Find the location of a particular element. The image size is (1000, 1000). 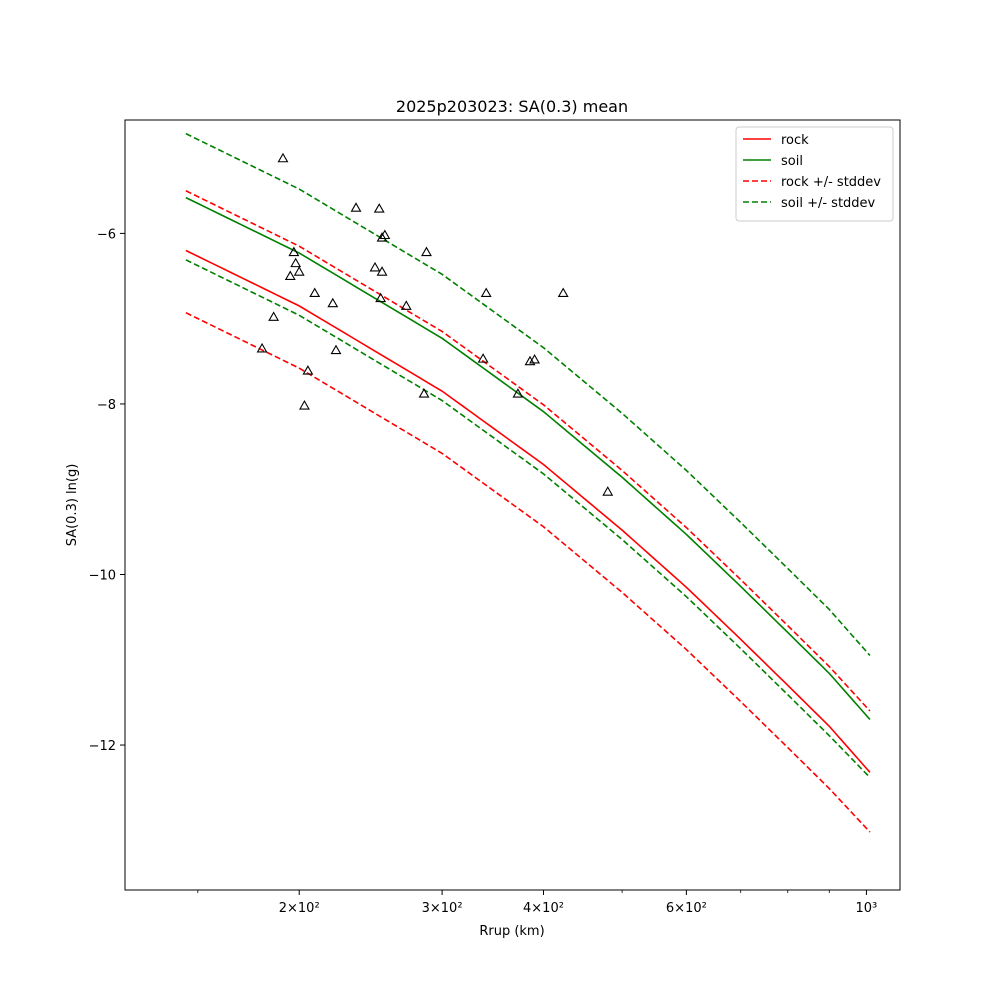

y-tick-label: −10 is located at coordinates (102, 575).